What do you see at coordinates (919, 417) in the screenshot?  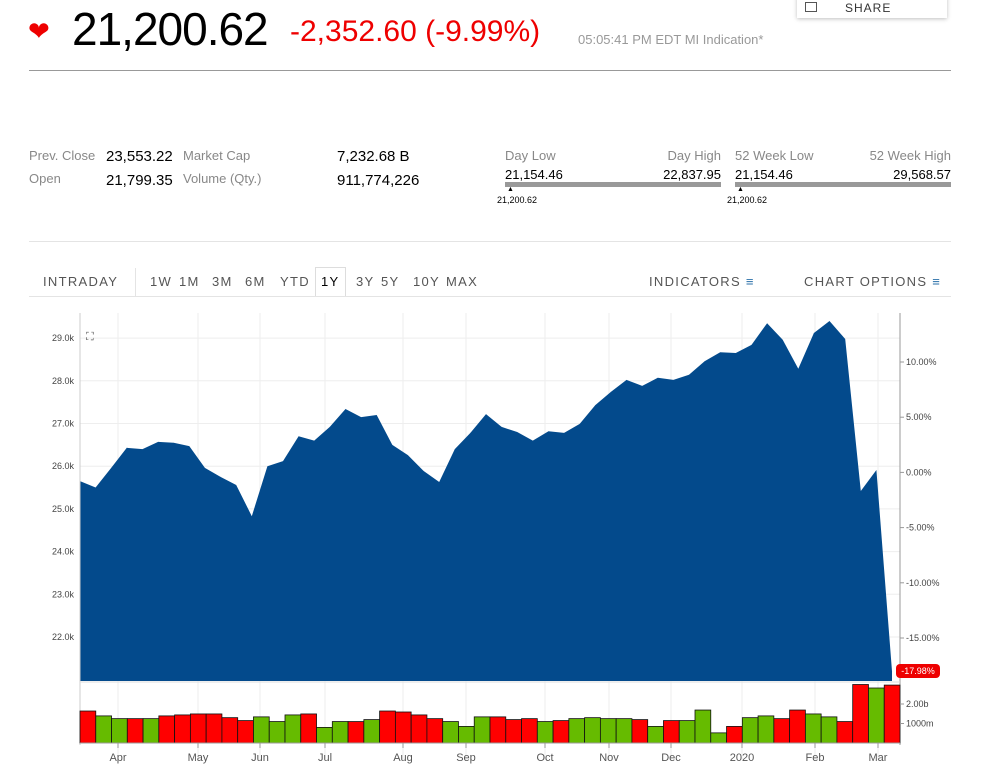 I see `y-tick-label-right: 5.00%` at bounding box center [919, 417].